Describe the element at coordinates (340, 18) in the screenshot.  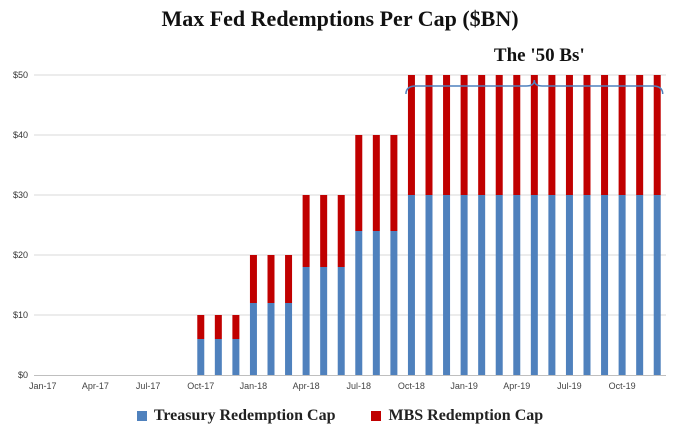
I see `chart-title: Max Fed Redemptions Per Cap ($BN)` at that location.